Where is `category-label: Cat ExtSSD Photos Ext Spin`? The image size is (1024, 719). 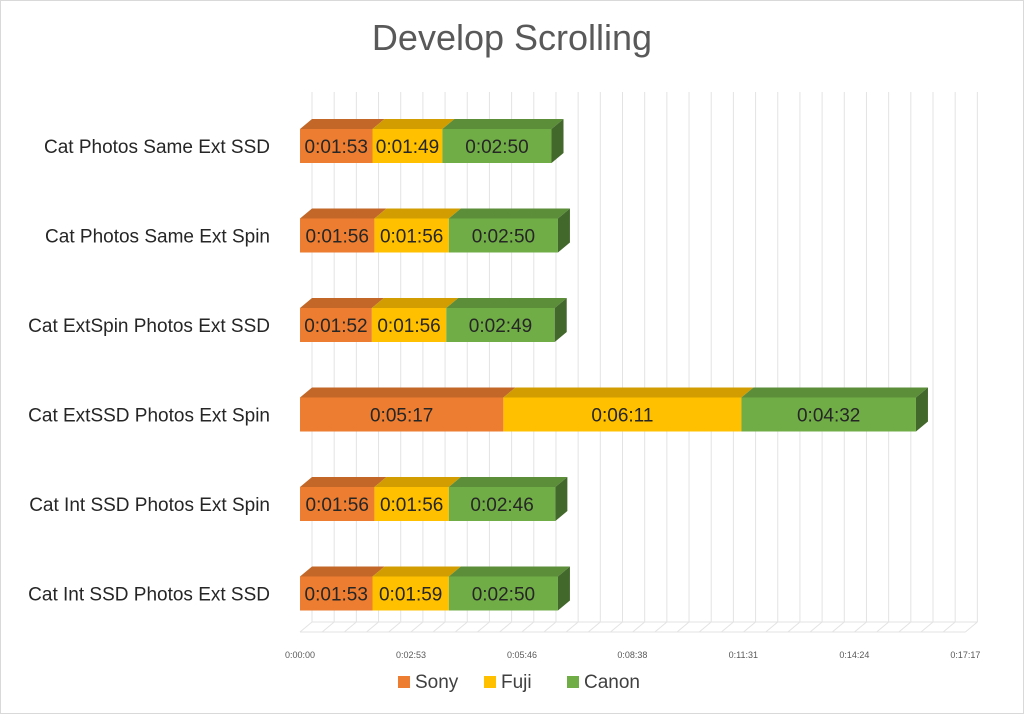 category-label: Cat ExtSSD Photos Ext Spin is located at coordinates (149, 416).